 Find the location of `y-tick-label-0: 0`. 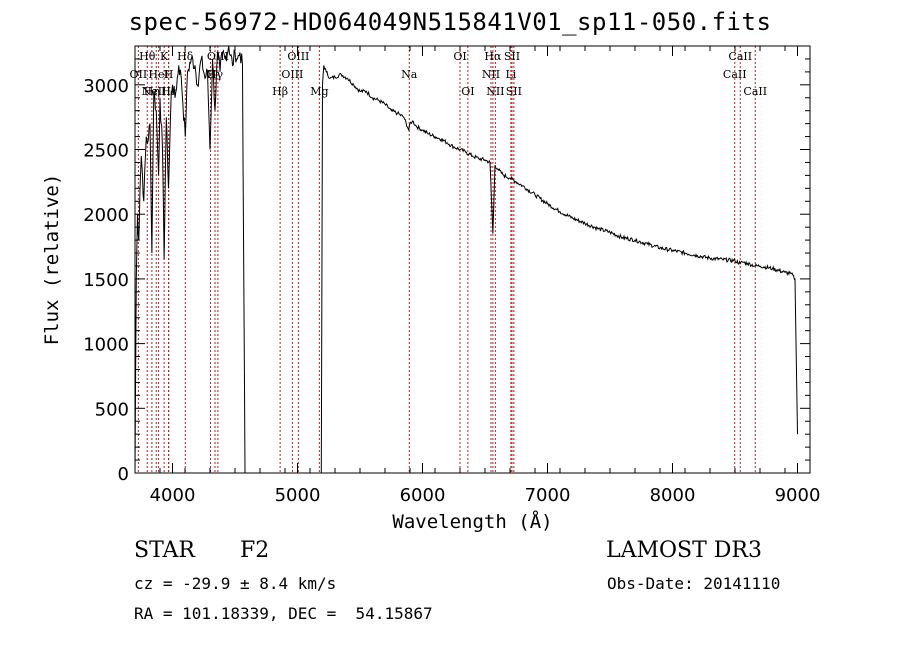

y-tick-label-0: 0 is located at coordinates (123, 474).